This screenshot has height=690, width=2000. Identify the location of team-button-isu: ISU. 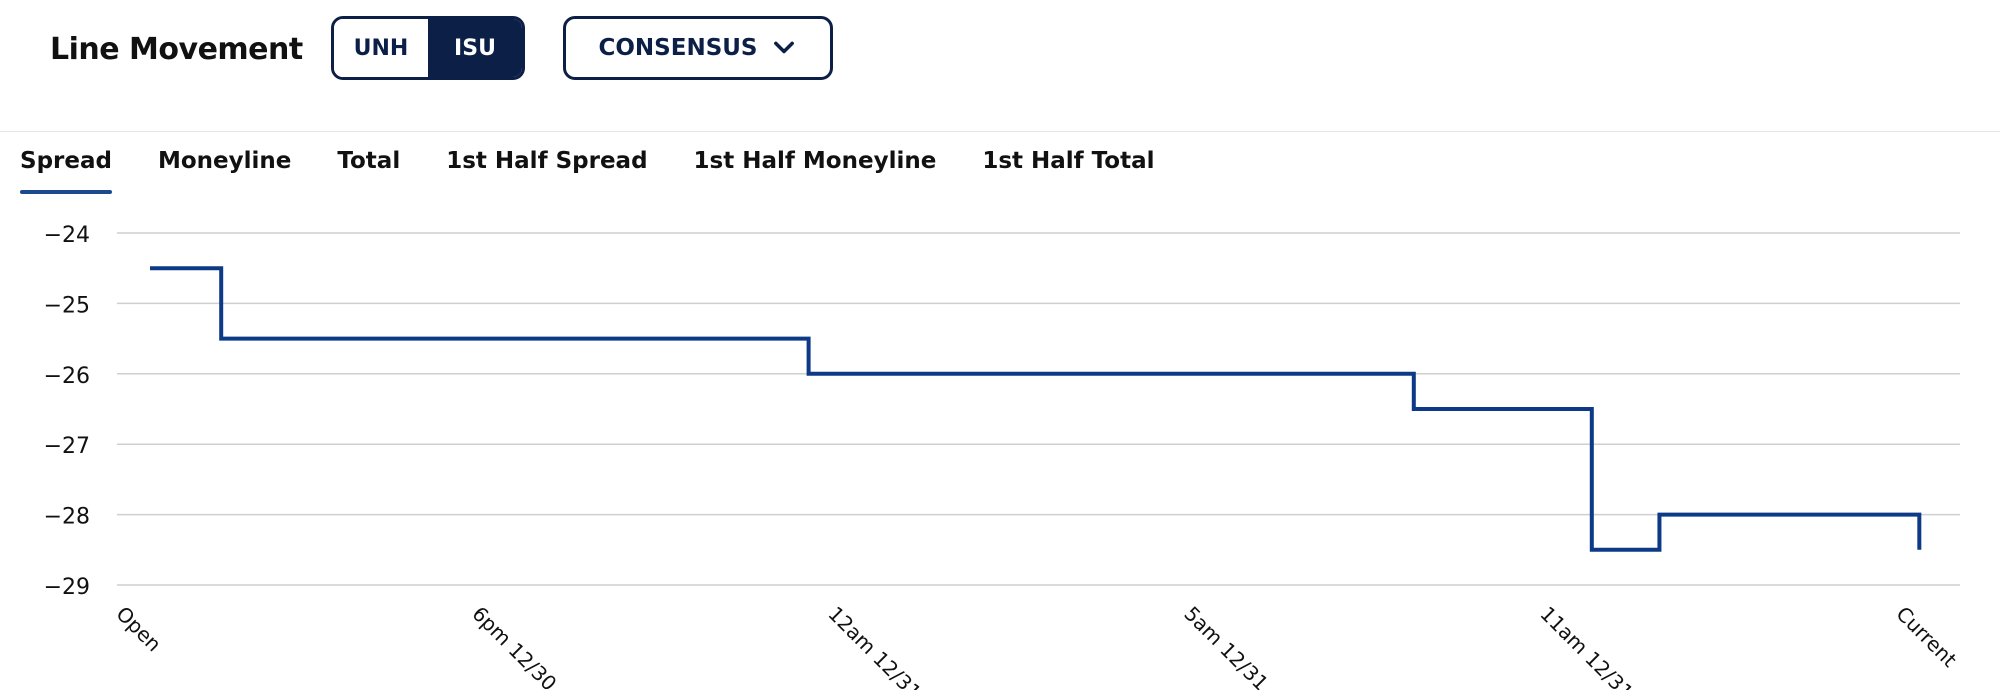
(475, 48).